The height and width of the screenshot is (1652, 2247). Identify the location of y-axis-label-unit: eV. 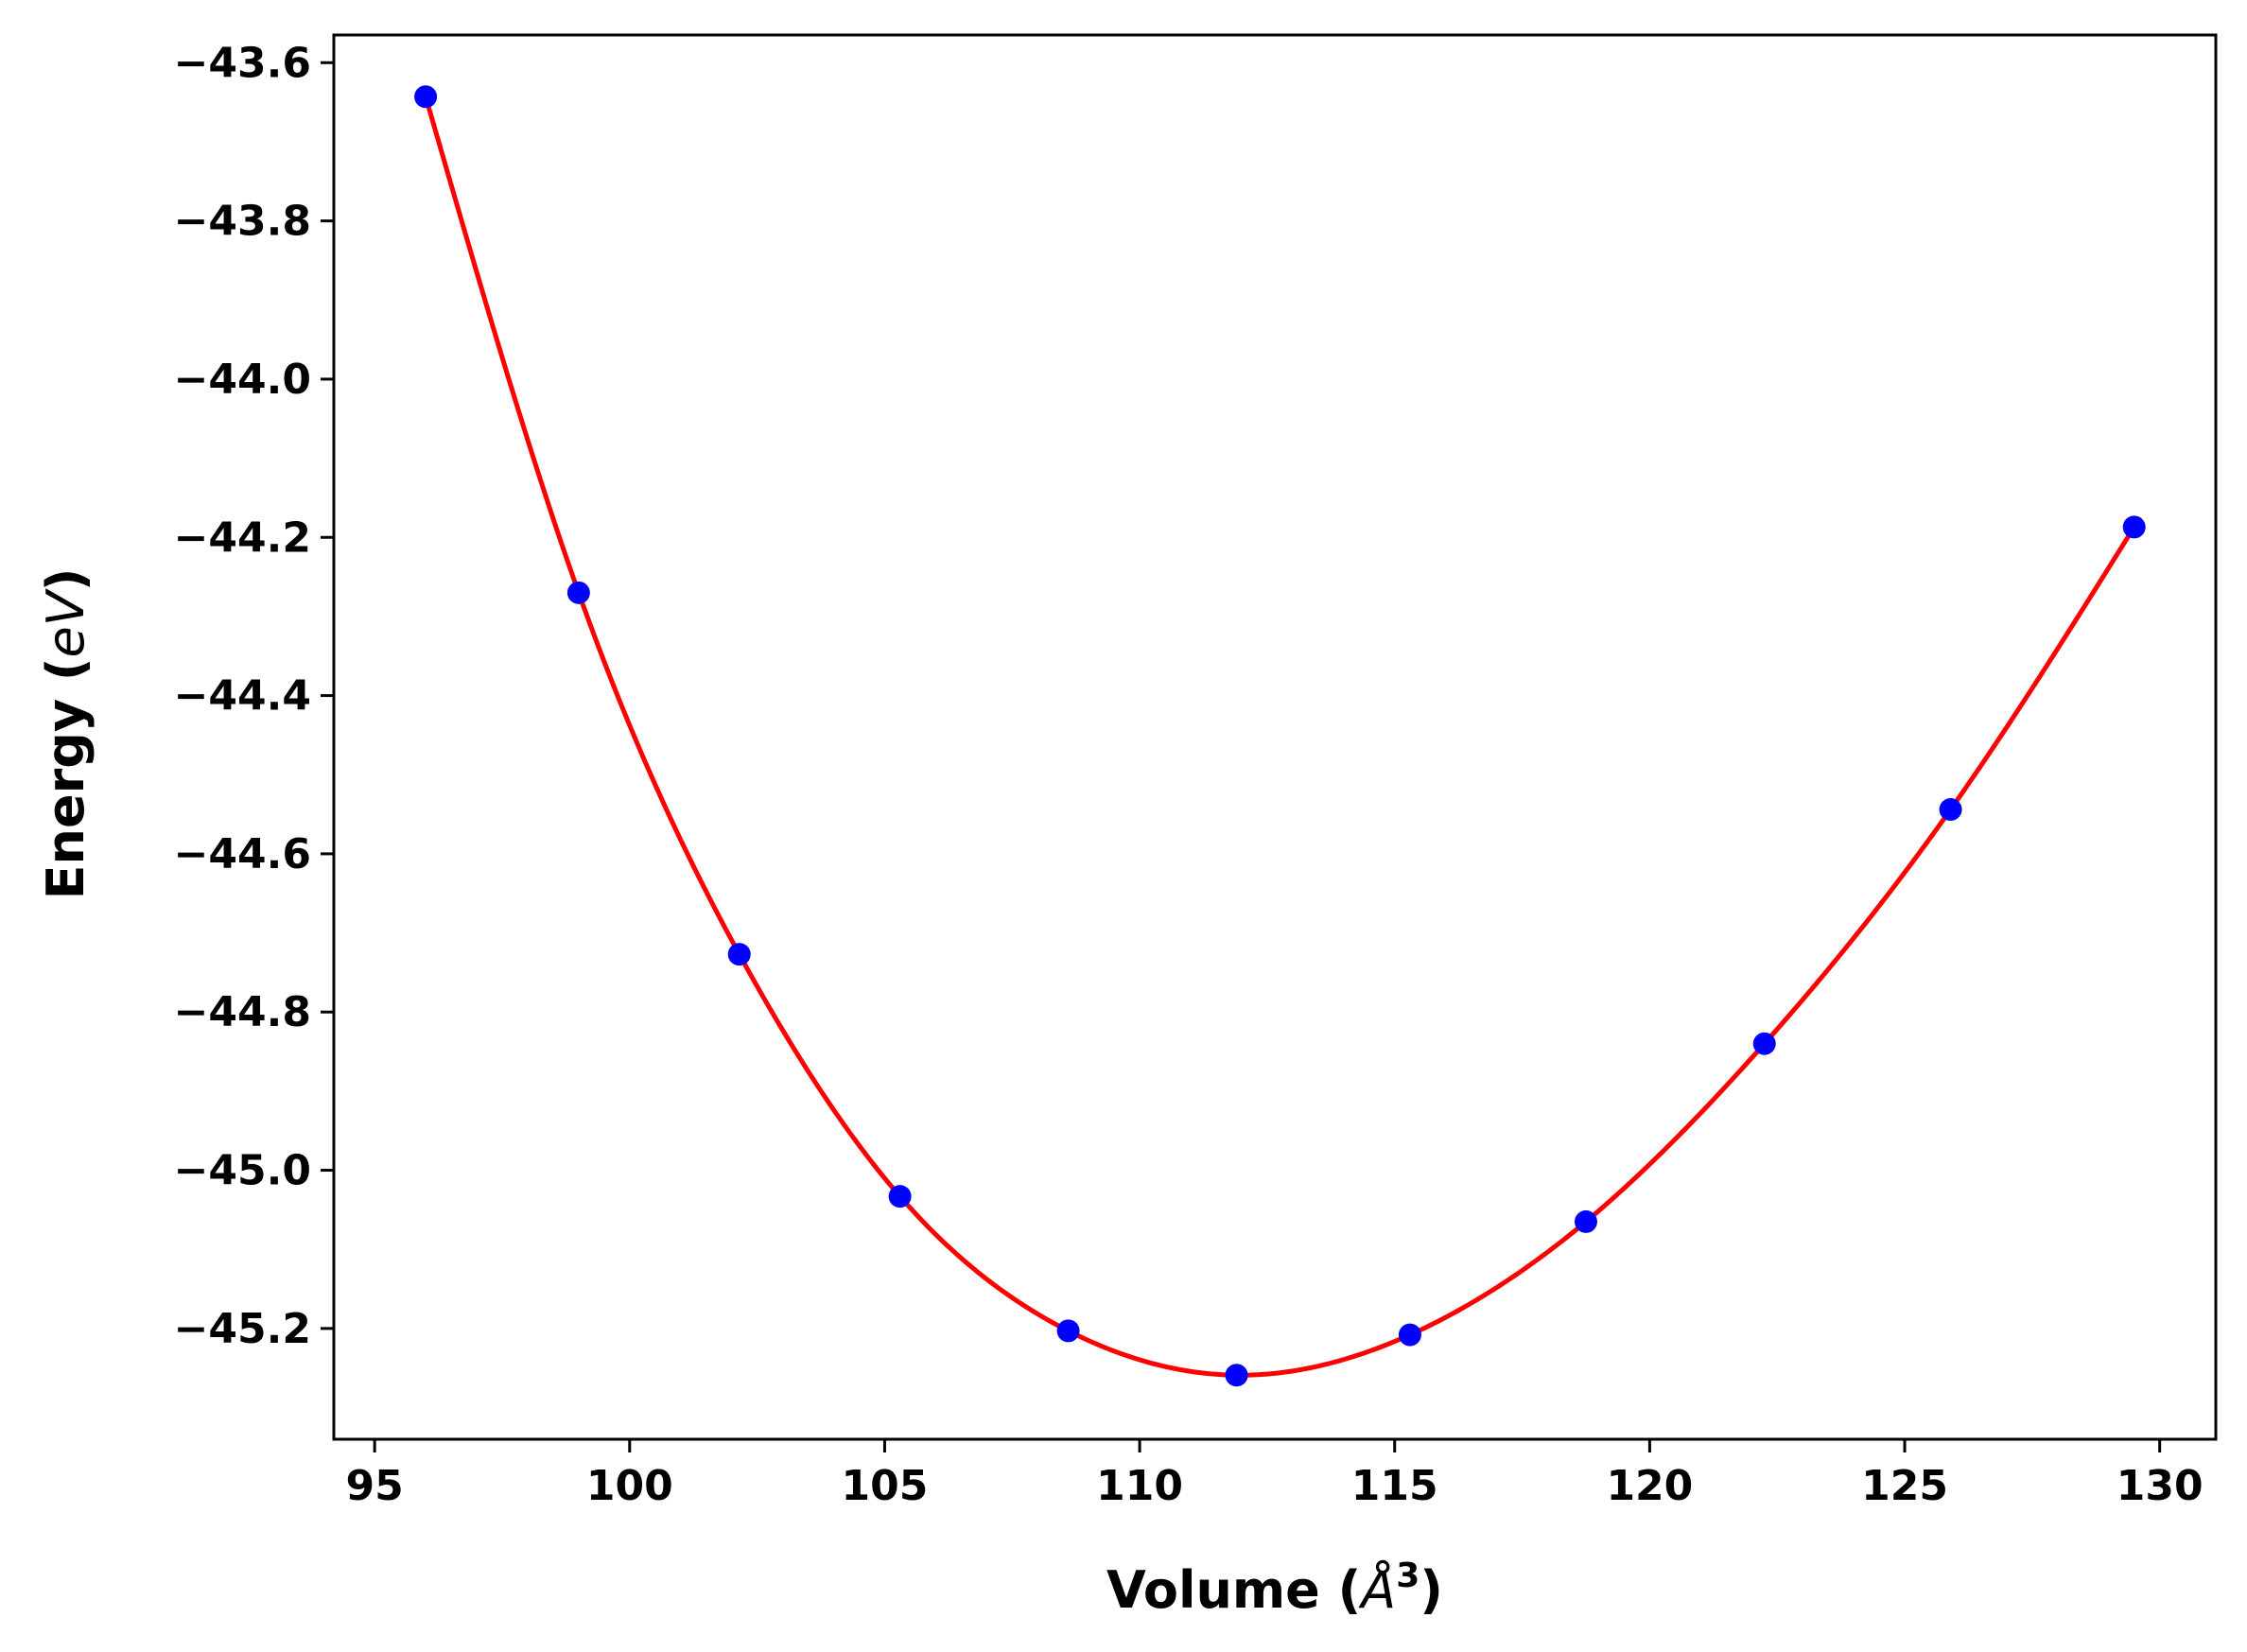
(66, 622).